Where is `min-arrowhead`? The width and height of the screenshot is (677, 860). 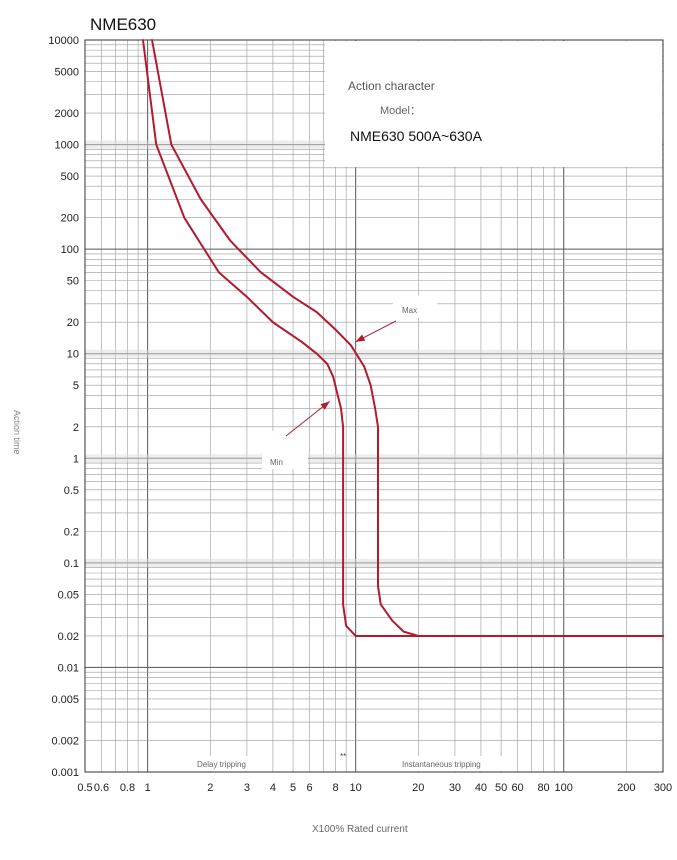 min-arrowhead is located at coordinates (325, 405).